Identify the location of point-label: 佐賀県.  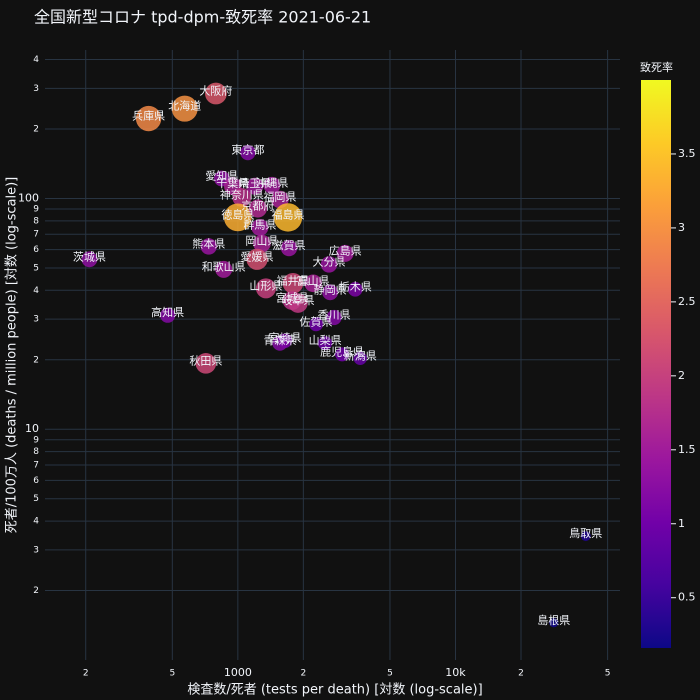
(316, 321).